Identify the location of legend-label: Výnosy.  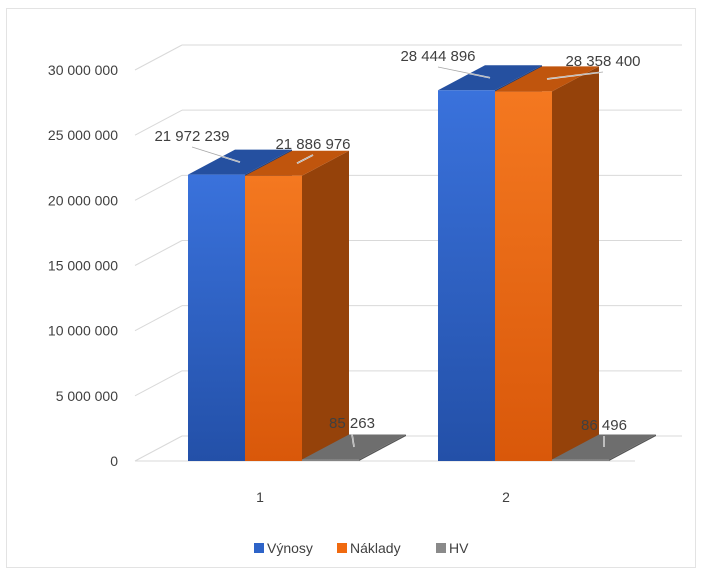
(290, 548).